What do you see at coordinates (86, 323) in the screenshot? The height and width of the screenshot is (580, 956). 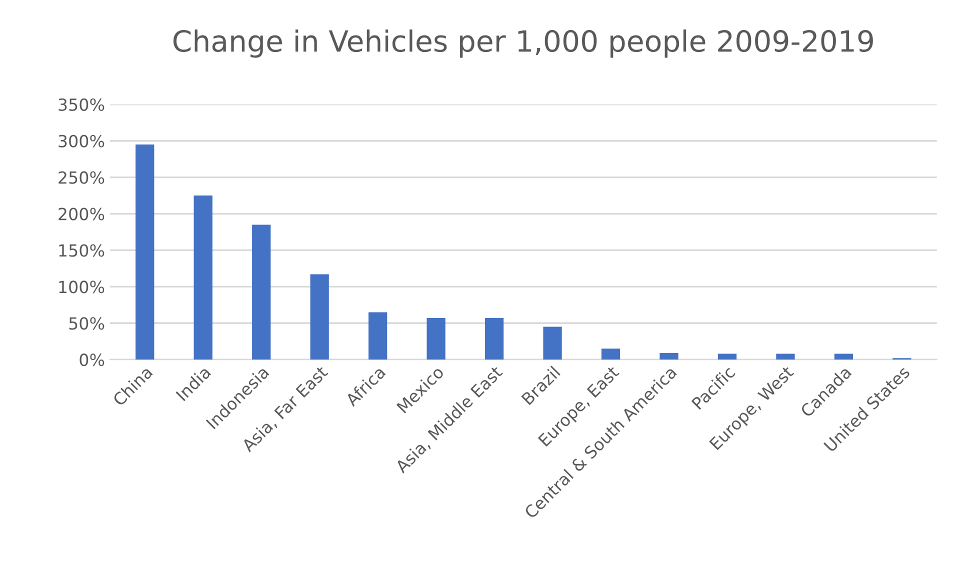 I see `y-tick-label: 50%` at bounding box center [86, 323].